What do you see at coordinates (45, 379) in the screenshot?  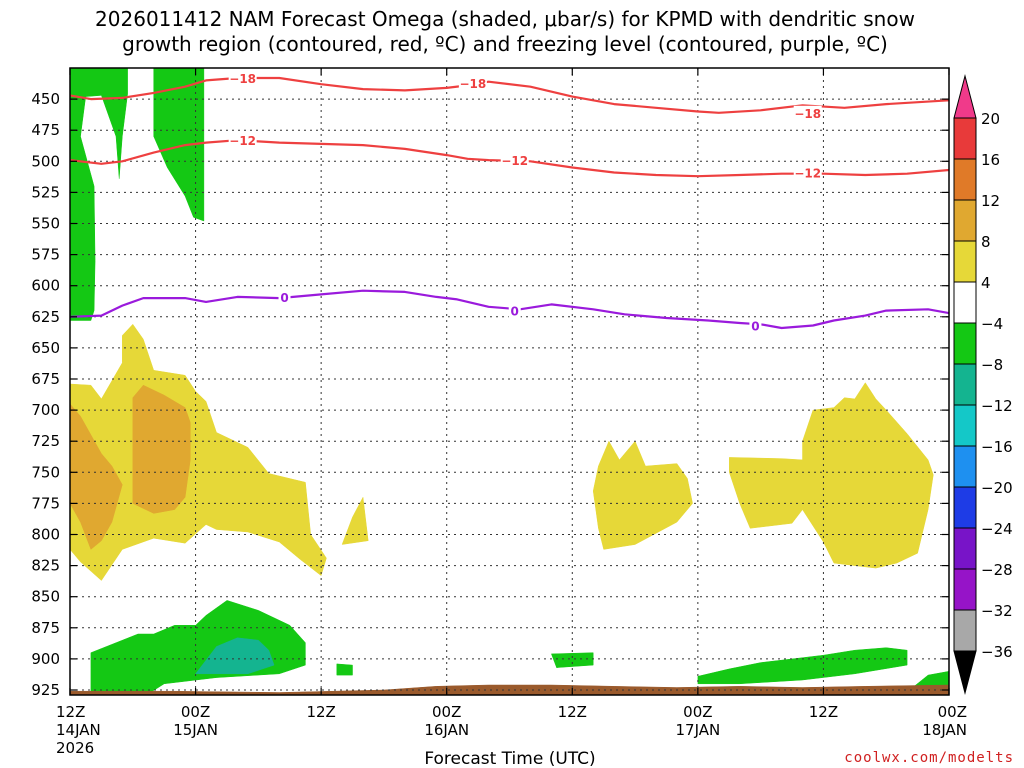 I see `y-tick-label-9: 675` at bounding box center [45, 379].